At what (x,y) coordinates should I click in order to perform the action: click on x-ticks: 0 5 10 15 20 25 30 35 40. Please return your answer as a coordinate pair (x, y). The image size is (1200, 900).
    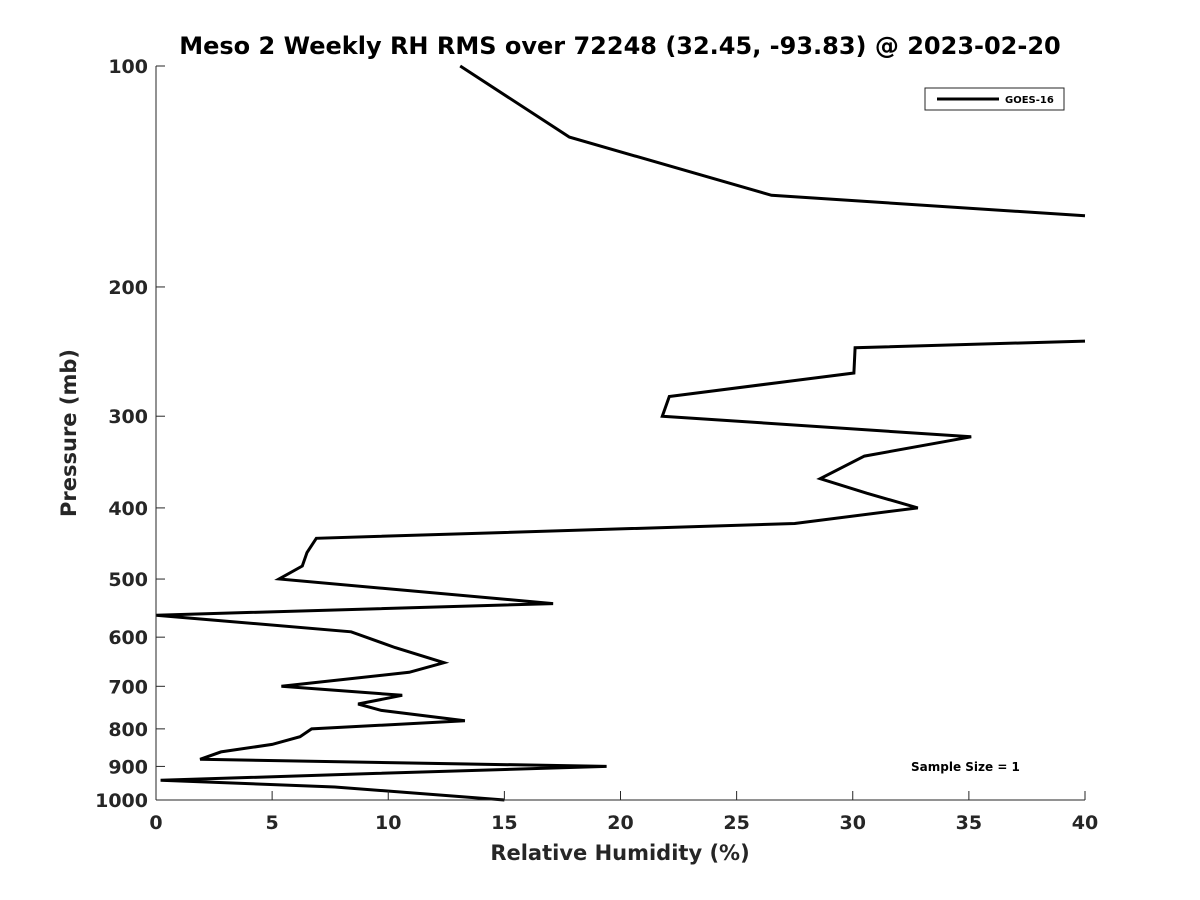
    Looking at the image, I should click on (623, 812).